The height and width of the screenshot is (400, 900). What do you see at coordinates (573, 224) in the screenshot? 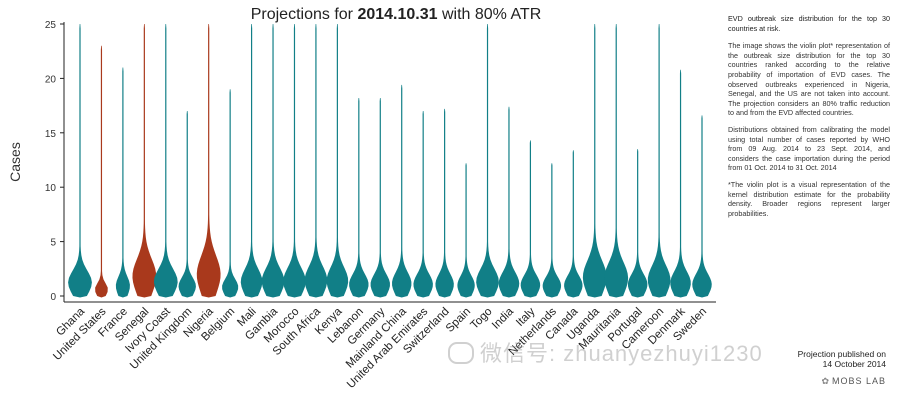
I see `violin-canada` at bounding box center [573, 224].